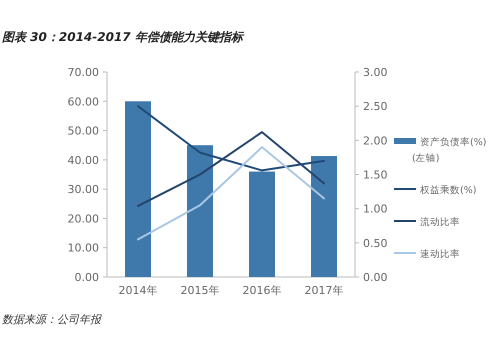  What do you see at coordinates (86, 277) in the screenshot?
I see `y-tick-label: 0.00` at bounding box center [86, 277].